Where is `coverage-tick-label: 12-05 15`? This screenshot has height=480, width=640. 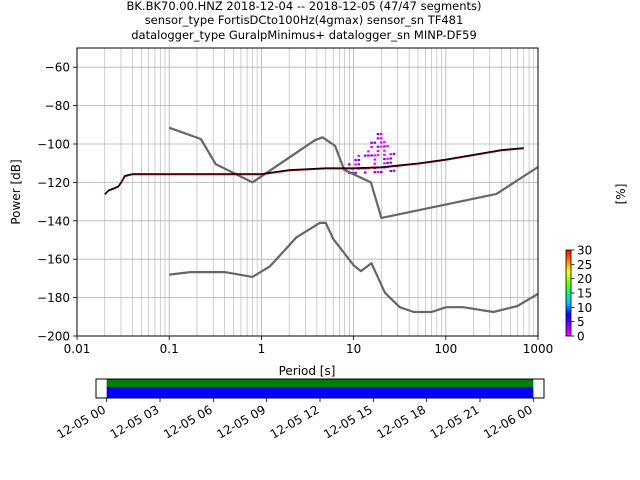
coverage-tick-label: 12-05 15 is located at coordinates (348, 421).